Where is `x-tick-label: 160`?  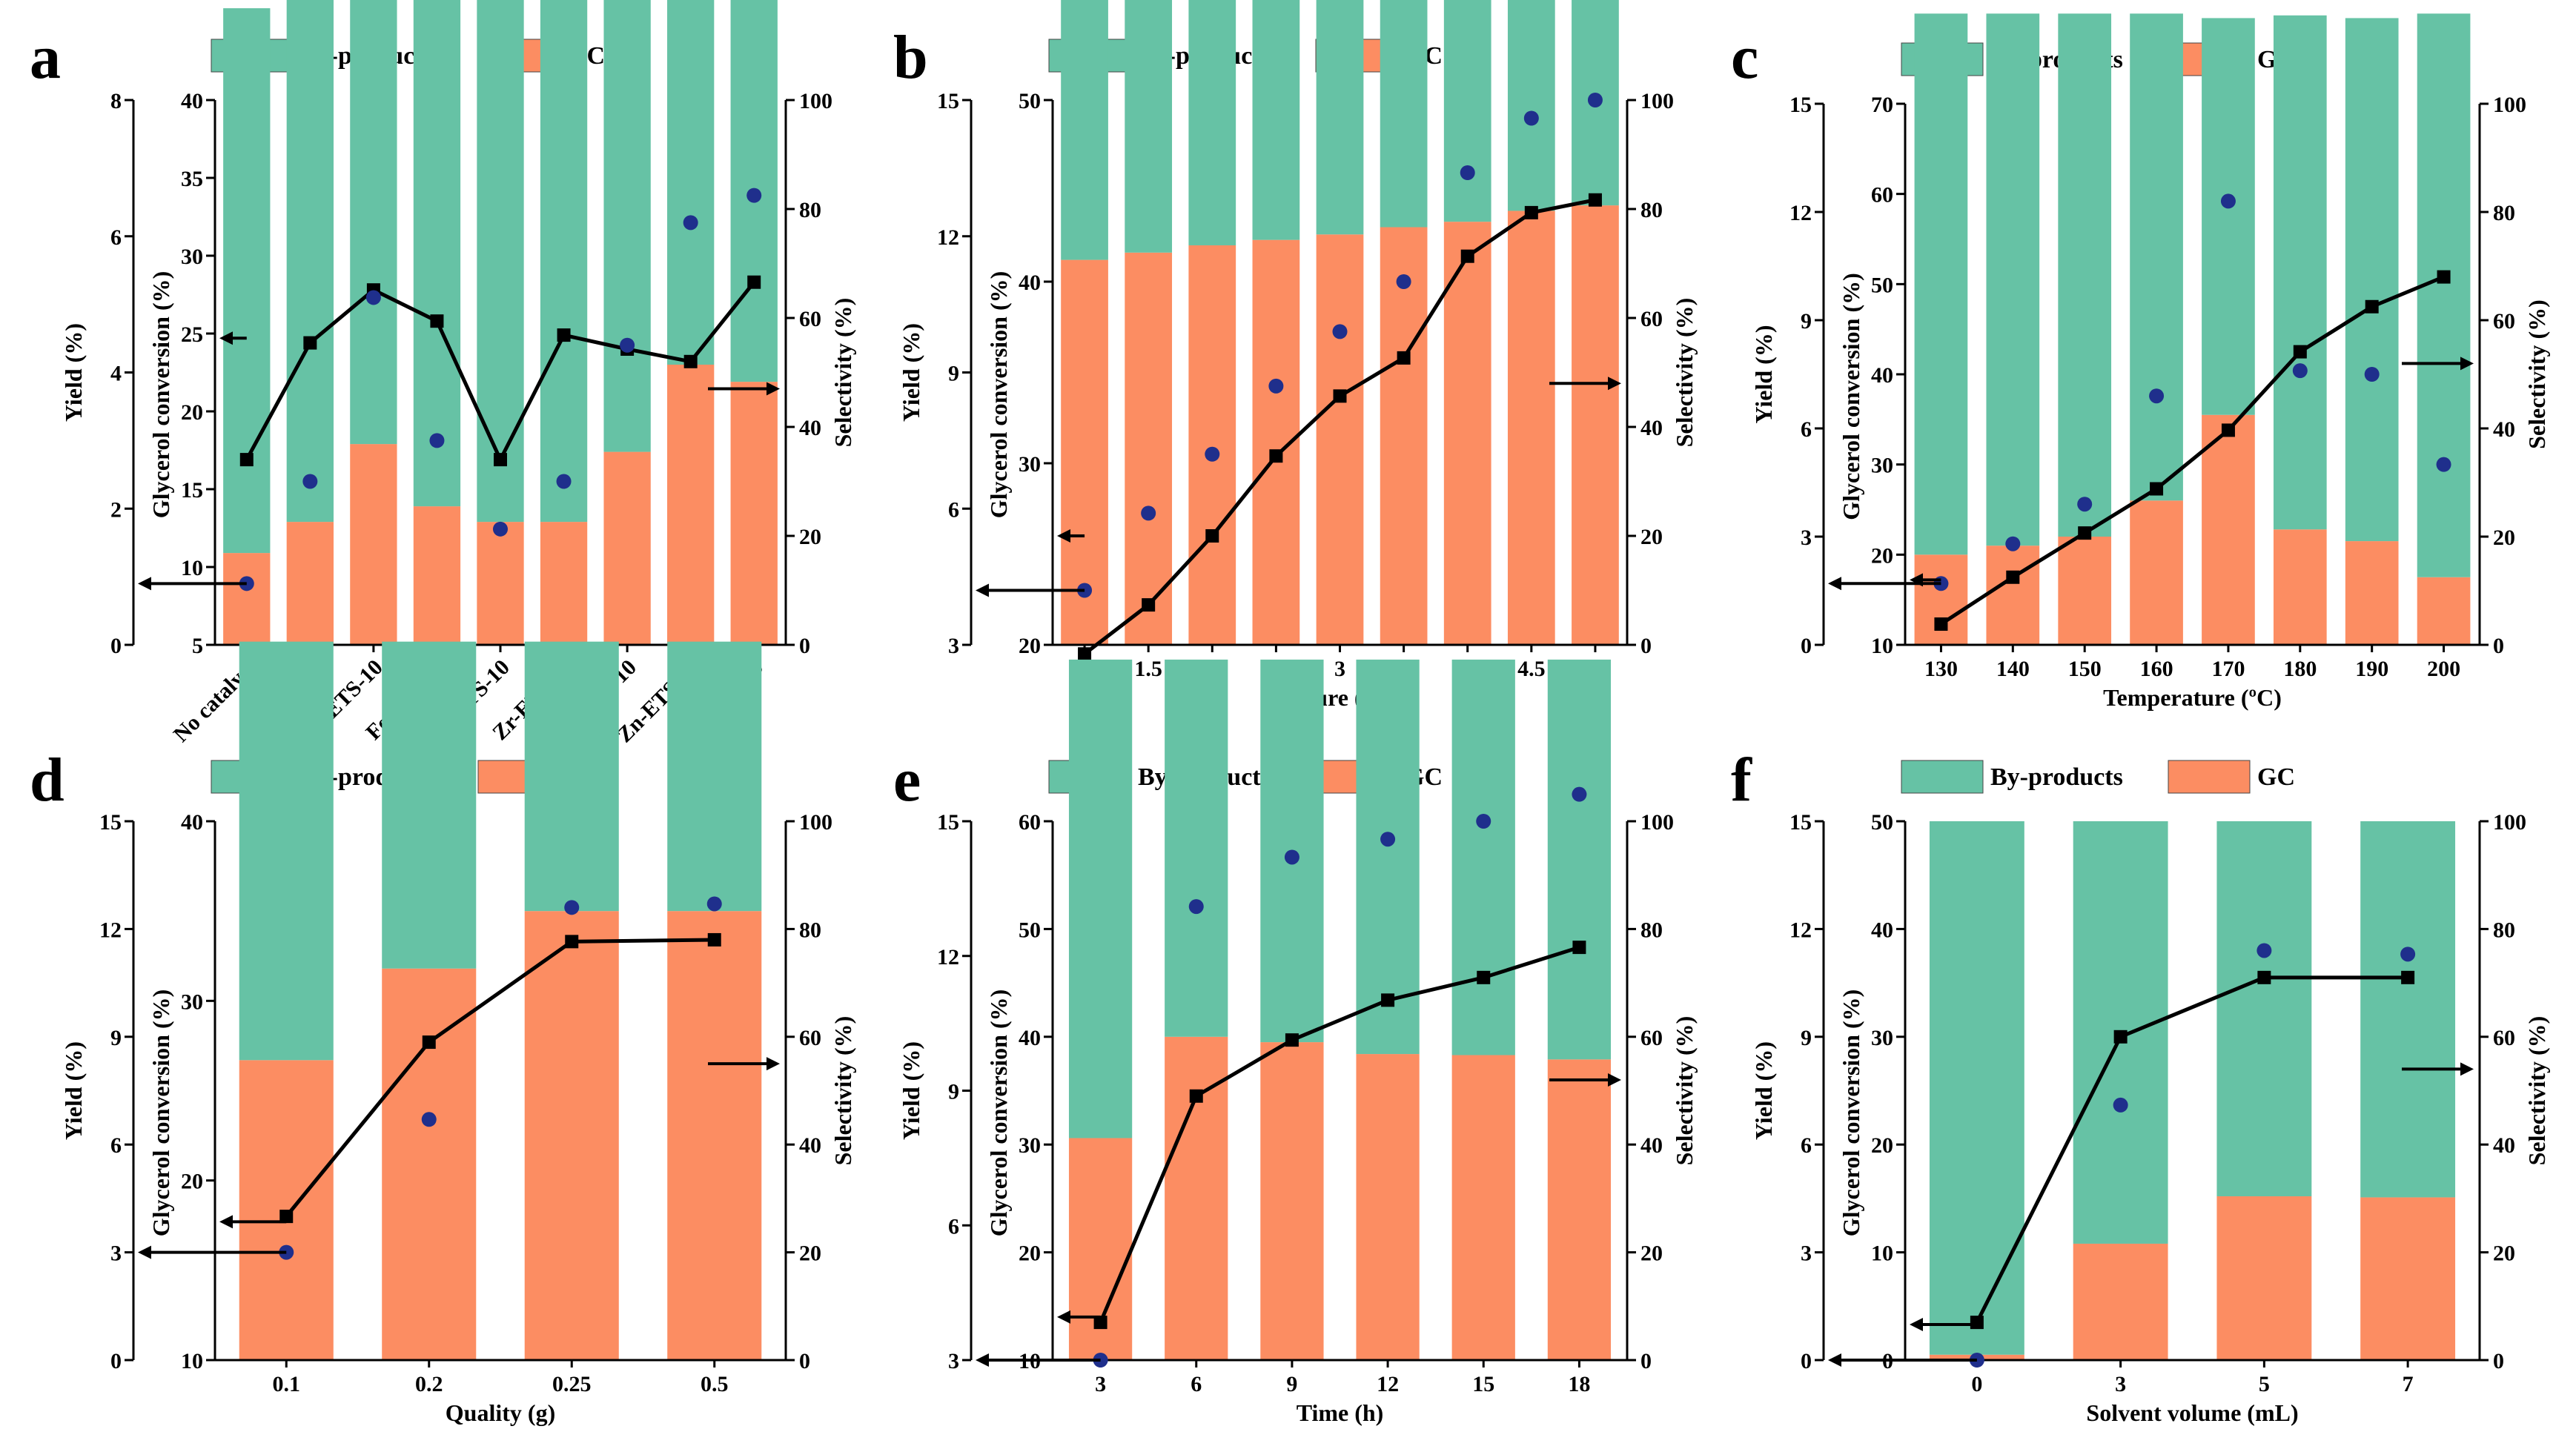 x-tick-label: 160 is located at coordinates (2156, 669).